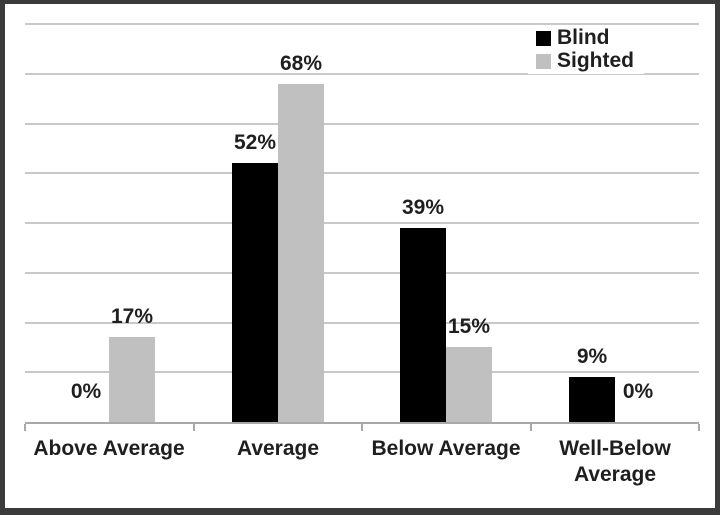 Image resolution: width=720 pixels, height=515 pixels. I want to click on value-label-blind-2: 52%, so click(255, 142).